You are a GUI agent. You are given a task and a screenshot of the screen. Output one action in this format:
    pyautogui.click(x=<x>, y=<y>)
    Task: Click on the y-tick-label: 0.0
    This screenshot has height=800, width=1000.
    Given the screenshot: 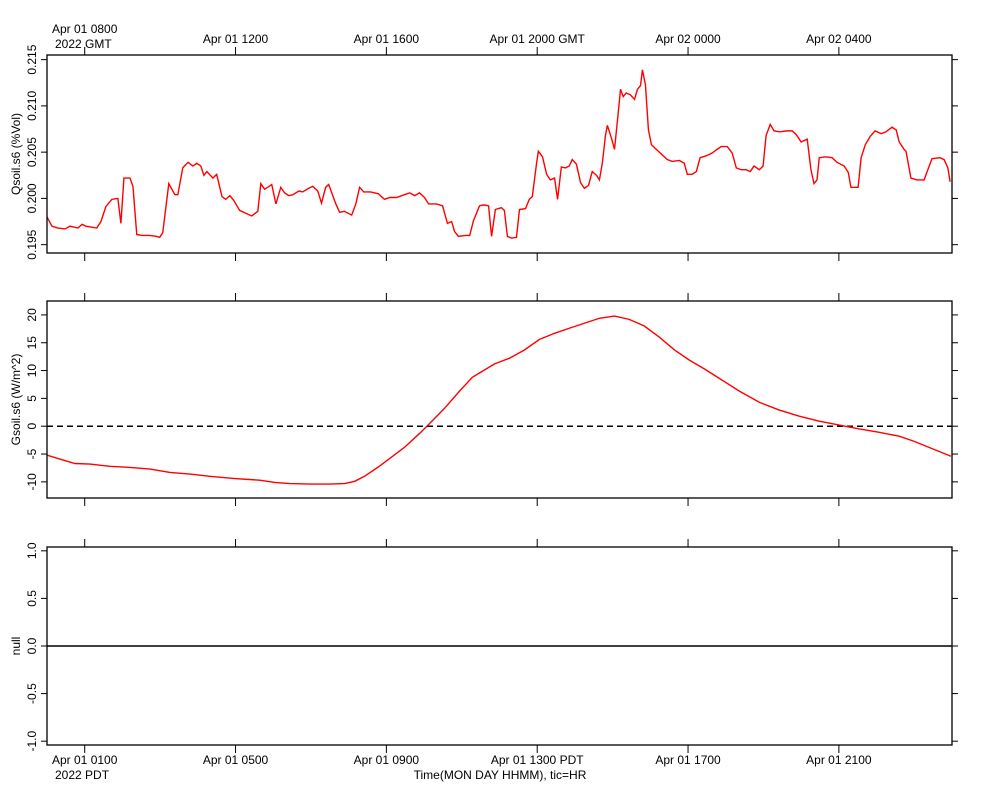 What is the action you would take?
    pyautogui.click(x=32, y=645)
    